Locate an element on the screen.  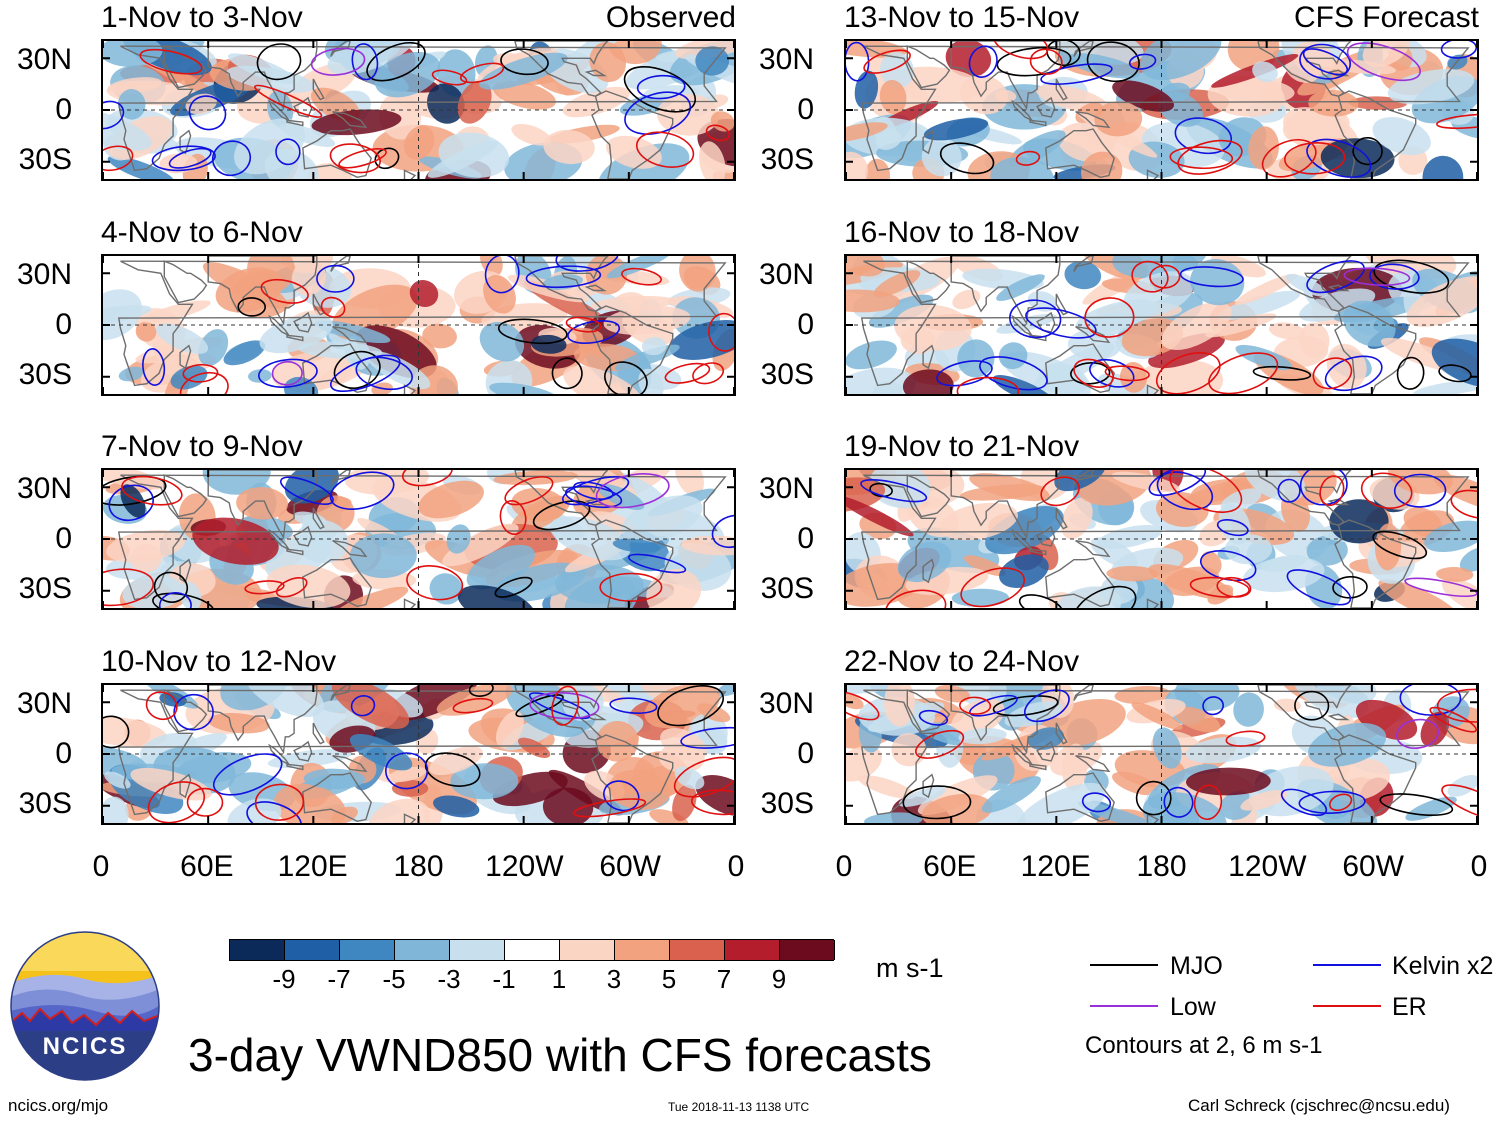
panel-source-tag: Observed is located at coordinates (670, 17).